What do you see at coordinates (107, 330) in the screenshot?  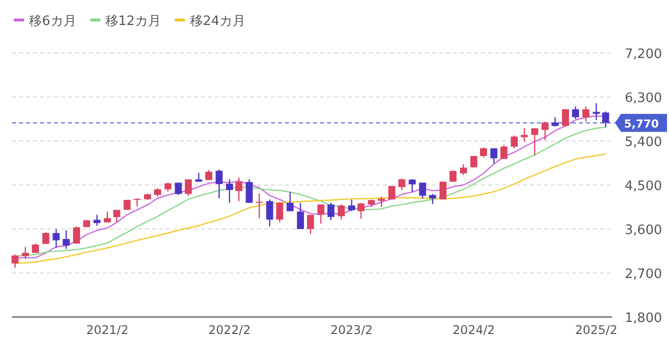 I see `x-tick-label: 2021/2` at bounding box center [107, 330].